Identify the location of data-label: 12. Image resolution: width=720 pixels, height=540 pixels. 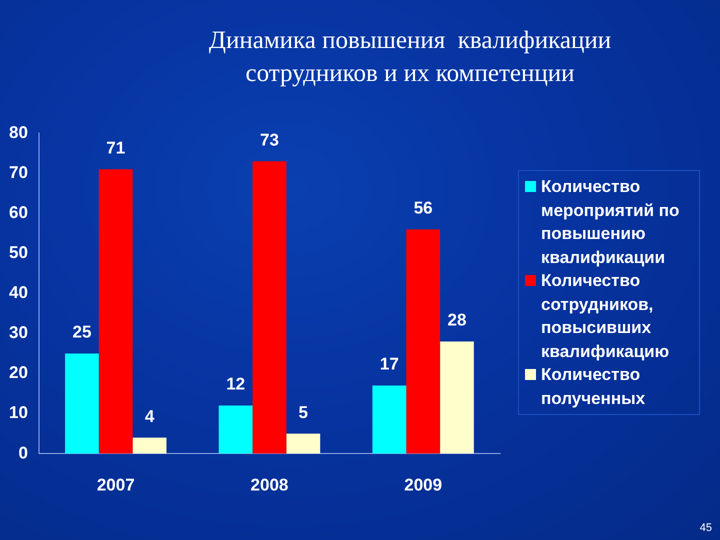
(236, 384).